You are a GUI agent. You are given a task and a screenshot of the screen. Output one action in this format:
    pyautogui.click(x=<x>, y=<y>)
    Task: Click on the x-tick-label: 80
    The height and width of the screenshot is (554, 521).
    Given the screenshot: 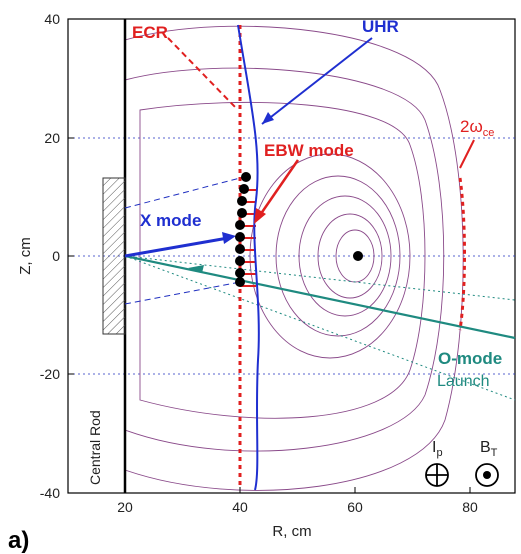 What is the action you would take?
    pyautogui.click(x=470, y=507)
    